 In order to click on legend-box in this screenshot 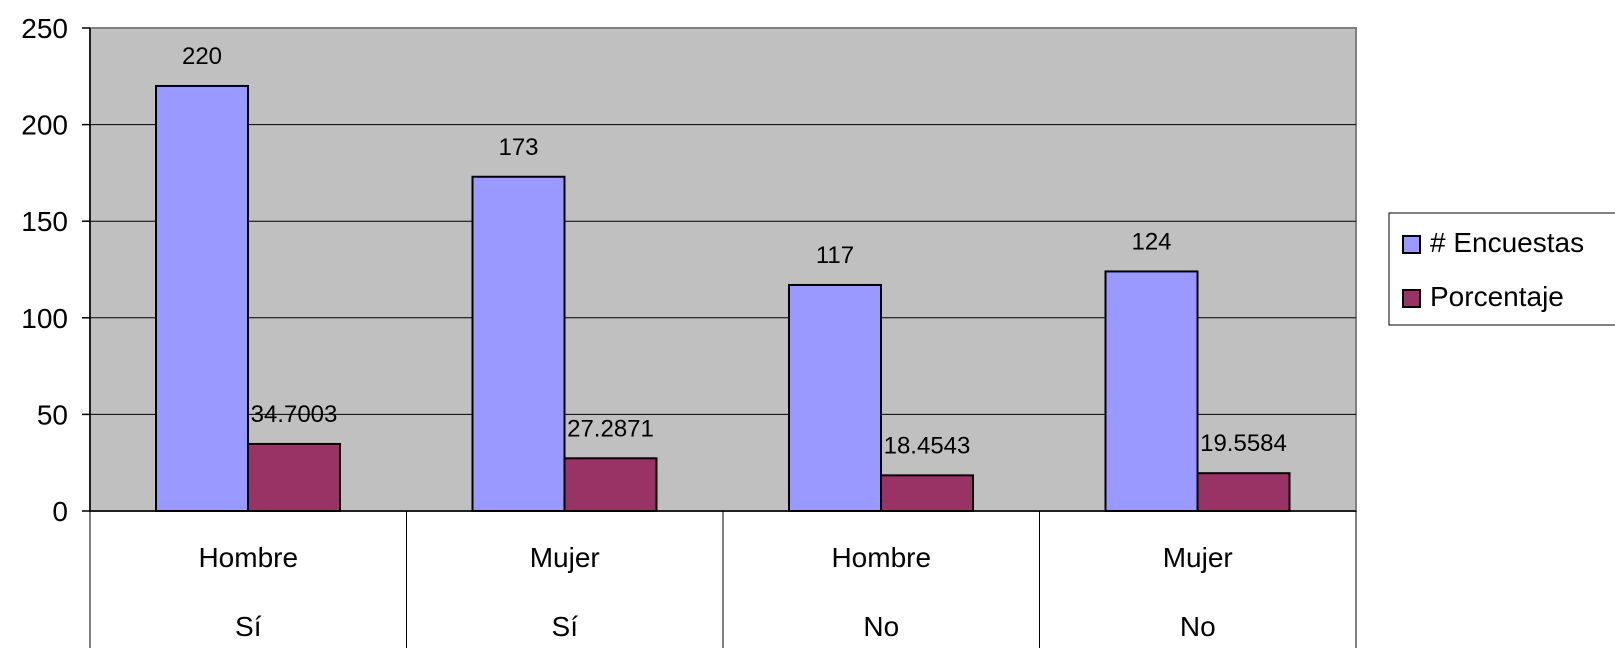, I will do `click(1501, 269)`.